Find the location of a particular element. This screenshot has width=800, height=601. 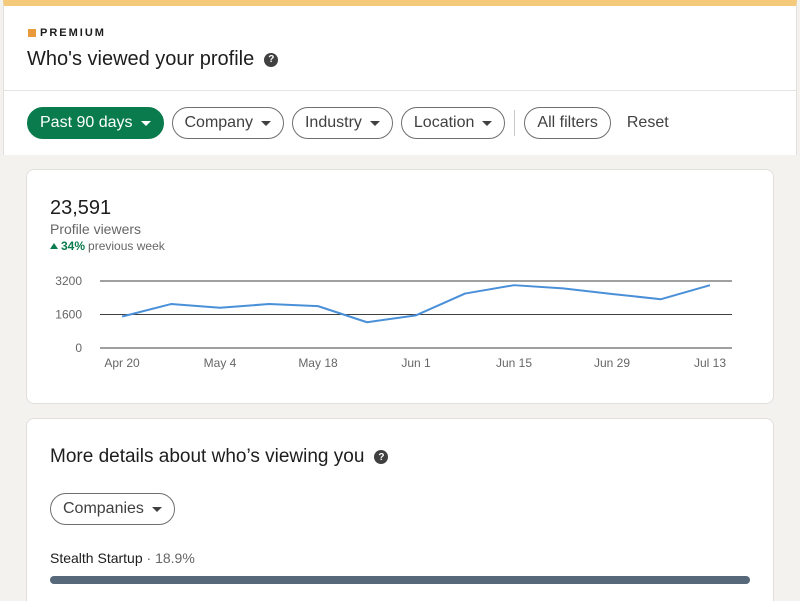

location-filter-label: Location is located at coordinates (444, 122).